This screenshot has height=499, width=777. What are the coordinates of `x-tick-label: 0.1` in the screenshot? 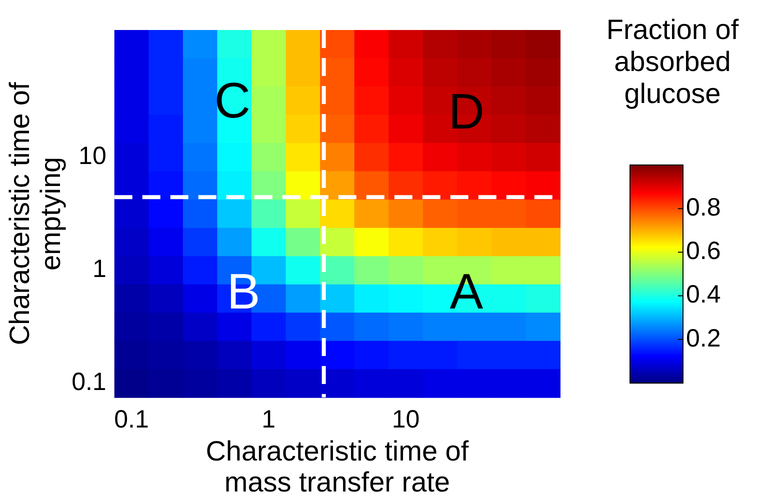 It's located at (131, 419).